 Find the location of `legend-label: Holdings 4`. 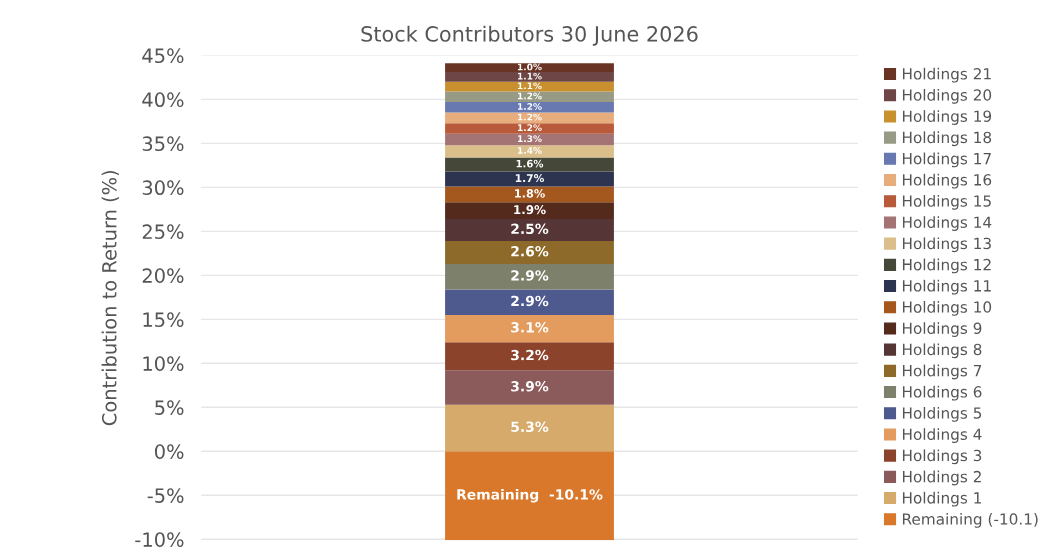

legend-label: Holdings 4 is located at coordinates (942, 435).